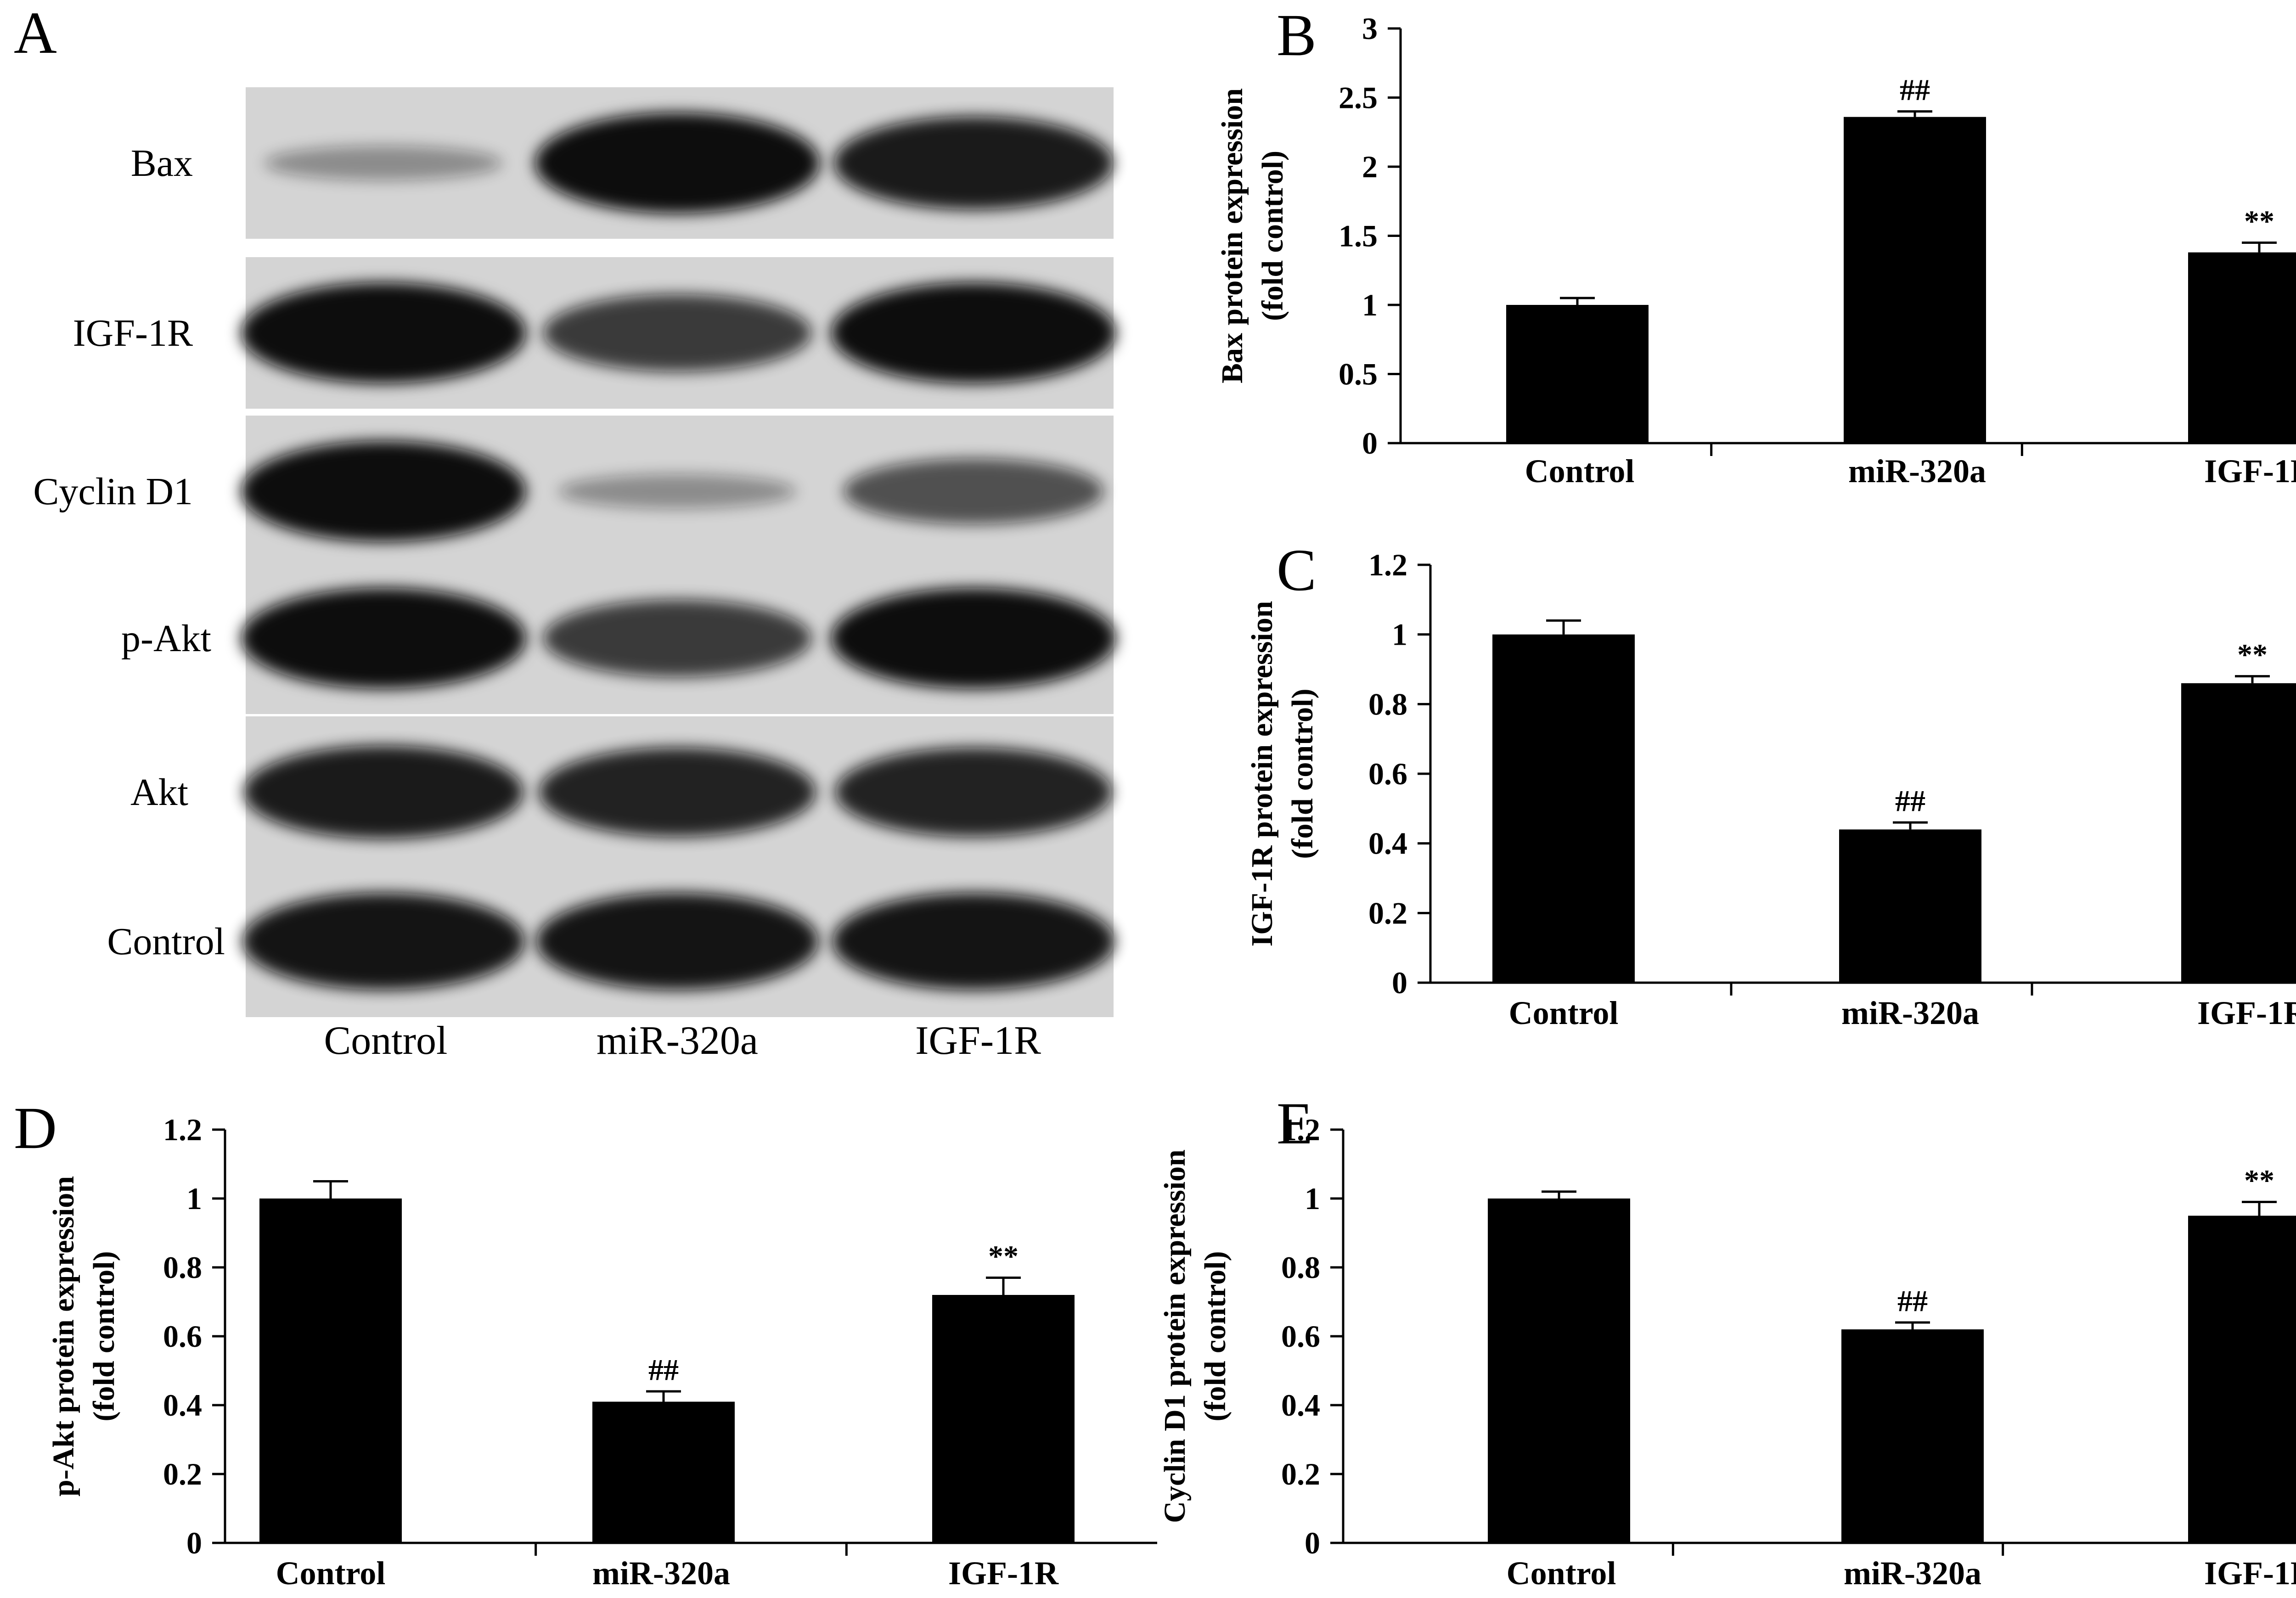  What do you see at coordinates (974, 792) in the screenshot?
I see `blot-band-akt-igf-1r` at bounding box center [974, 792].